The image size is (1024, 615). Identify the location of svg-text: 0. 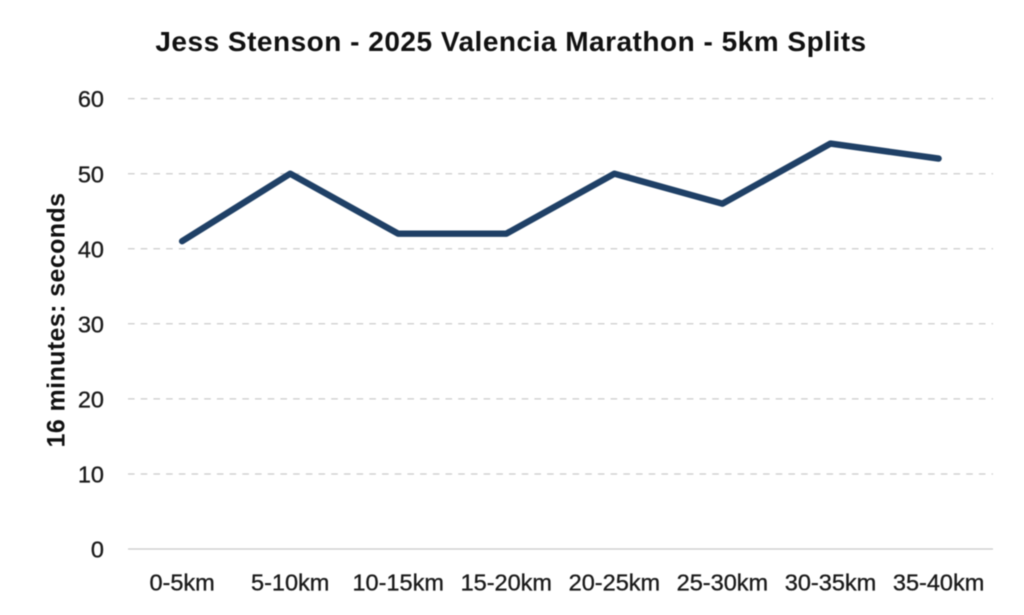
(97, 550).